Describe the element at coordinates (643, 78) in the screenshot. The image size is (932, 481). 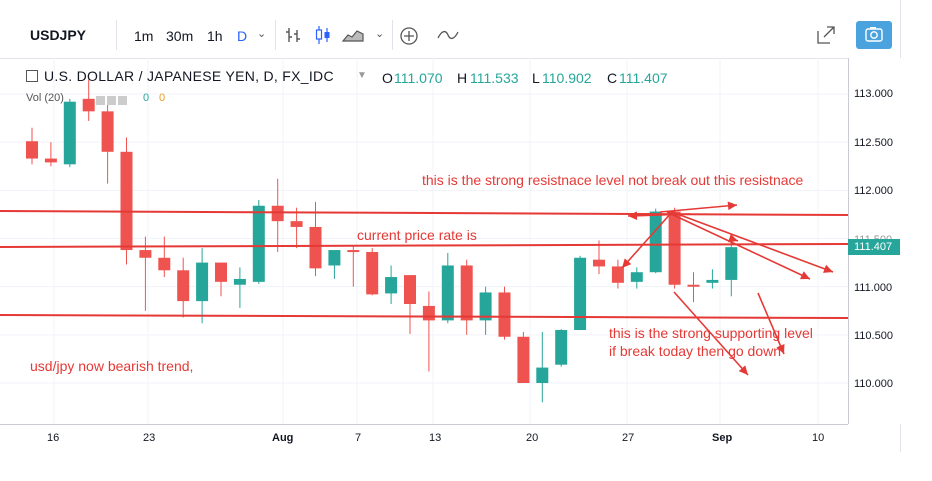
I see `close-value: 111.407` at that location.